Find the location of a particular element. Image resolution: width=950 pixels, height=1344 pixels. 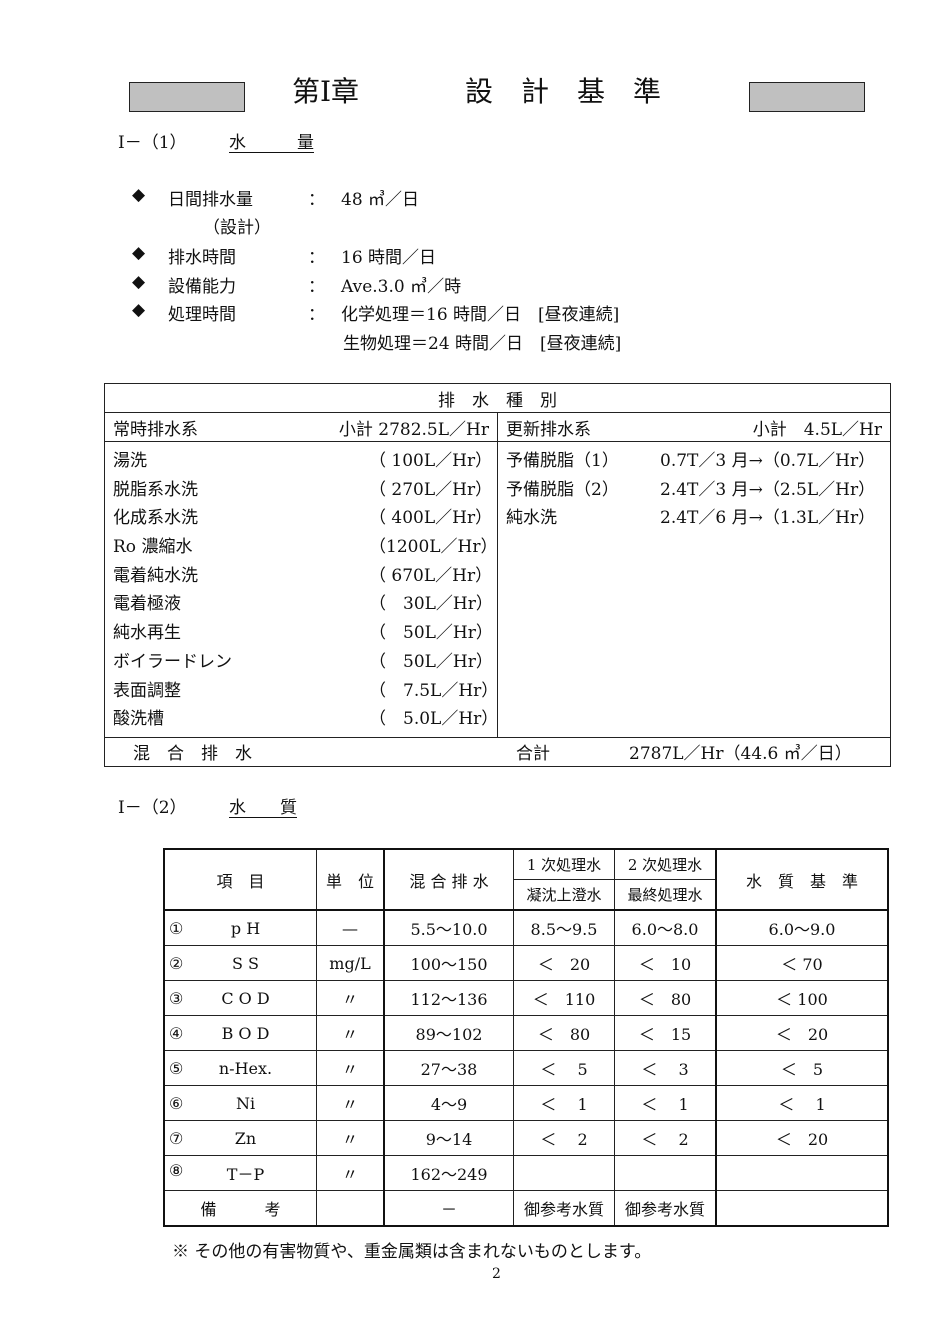

decor-box-right is located at coordinates (807, 97).